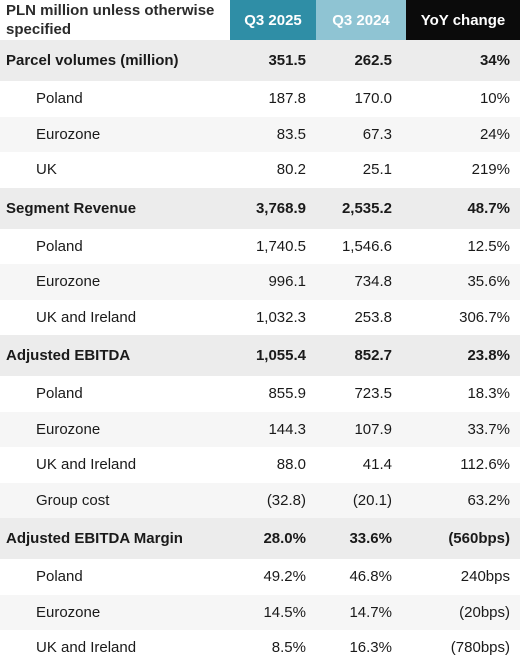 This screenshot has height=666, width=520. What do you see at coordinates (287, 394) in the screenshot?
I see `q3-2025-value: 855.9` at bounding box center [287, 394].